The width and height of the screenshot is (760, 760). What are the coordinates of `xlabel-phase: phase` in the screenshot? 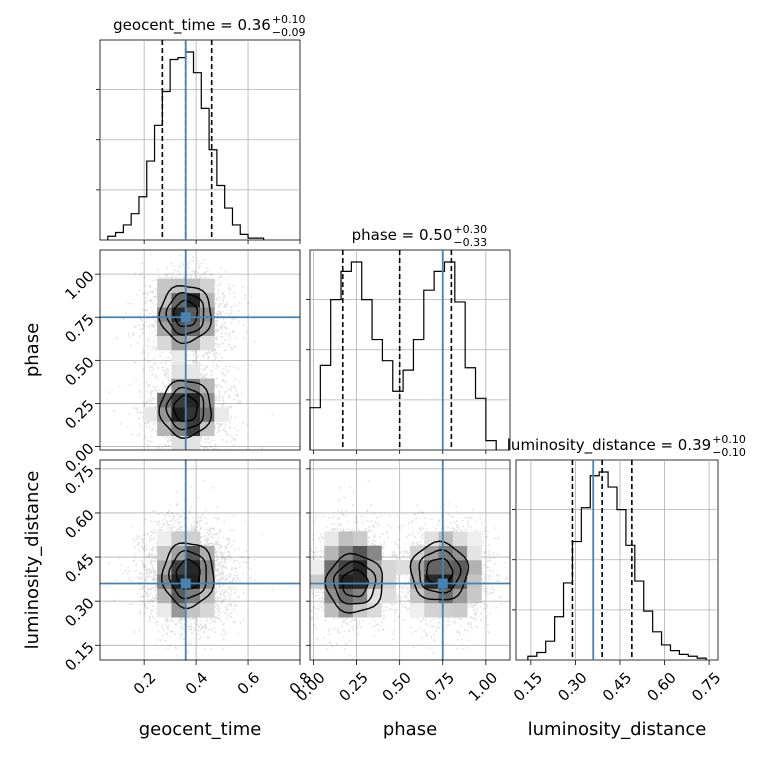 It's located at (410, 729).